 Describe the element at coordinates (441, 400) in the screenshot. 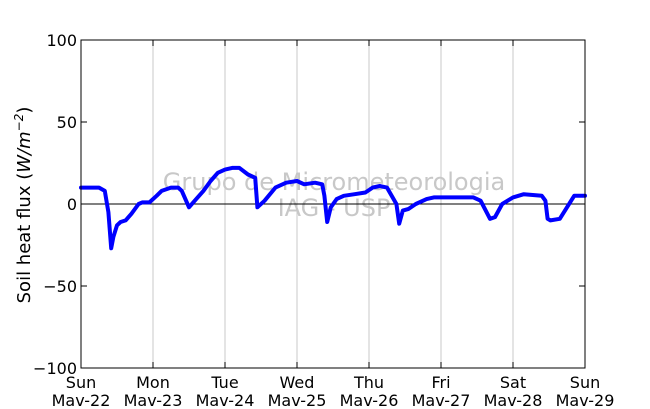

I see `x-tick-date: Mav-27` at that location.